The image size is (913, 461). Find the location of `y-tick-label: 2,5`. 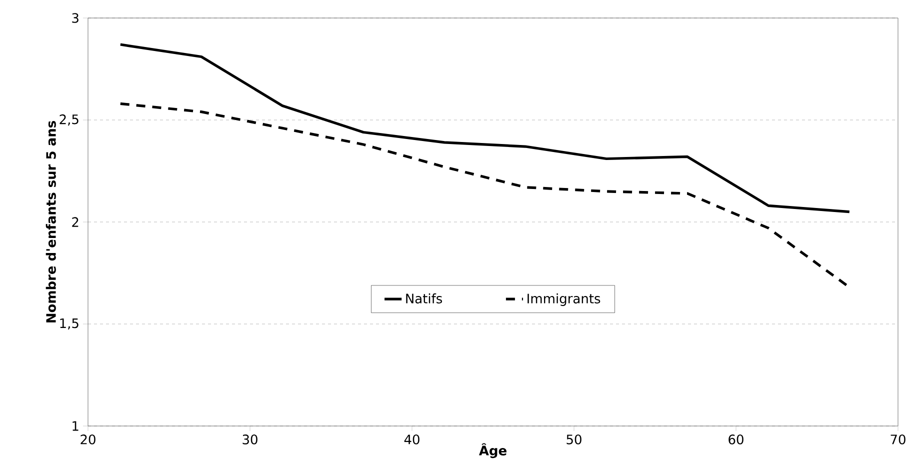

y-tick-label: 2,5 is located at coordinates (69, 120).